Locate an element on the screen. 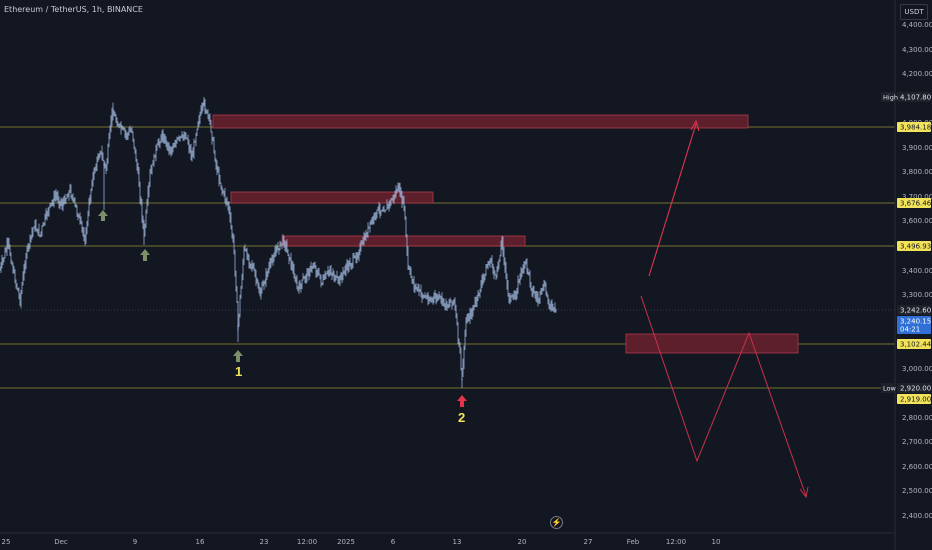  price-tick: 3,600.00 is located at coordinates (917, 221).